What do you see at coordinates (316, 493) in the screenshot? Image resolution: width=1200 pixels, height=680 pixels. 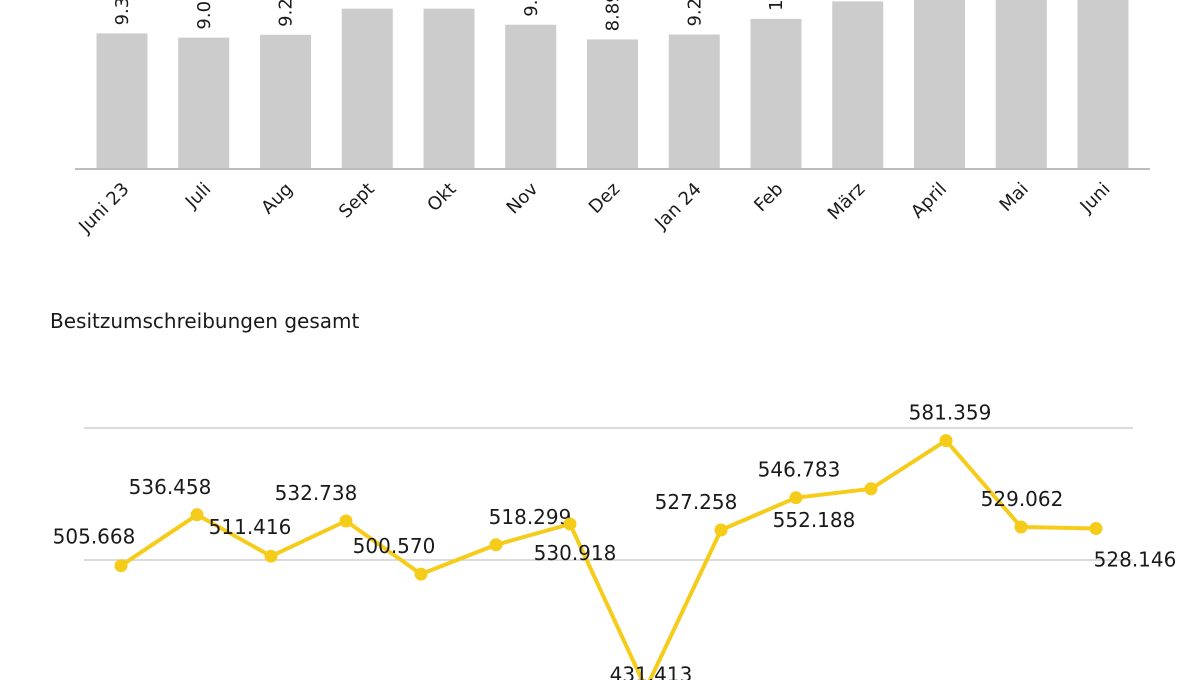 I see `line-point-label-3: 532.738` at bounding box center [316, 493].